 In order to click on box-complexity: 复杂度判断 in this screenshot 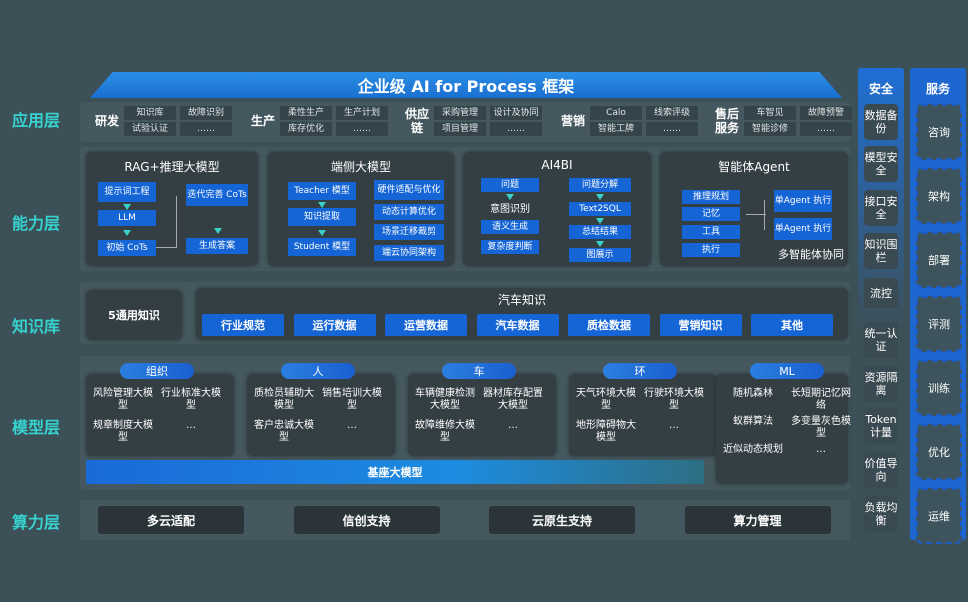, I will do `click(510, 247)`.